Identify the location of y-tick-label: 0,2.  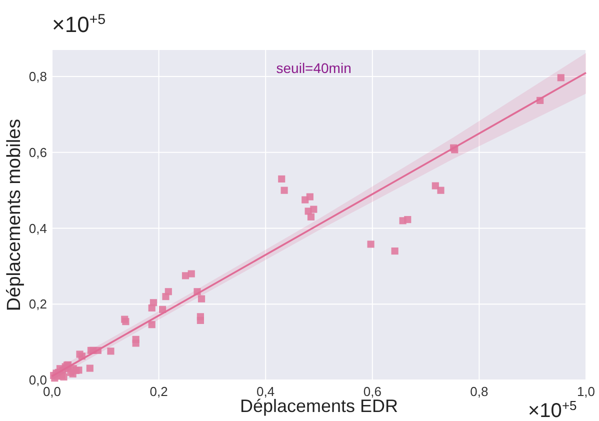
(37, 304).